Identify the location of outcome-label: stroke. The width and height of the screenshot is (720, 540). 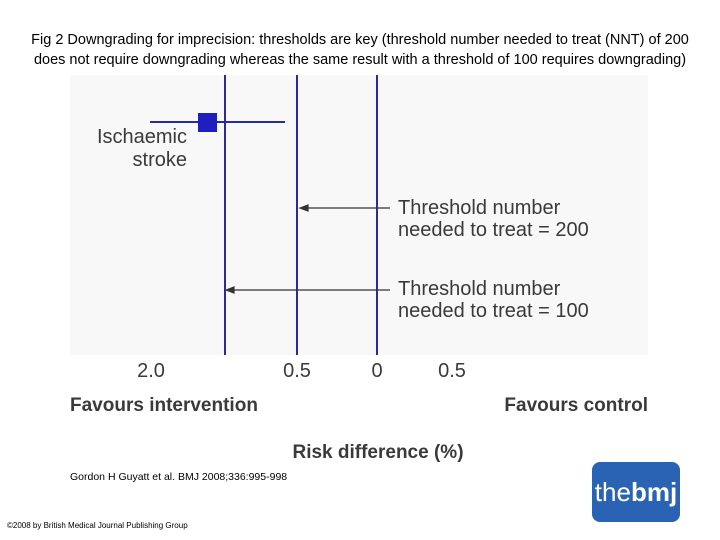
(160, 160).